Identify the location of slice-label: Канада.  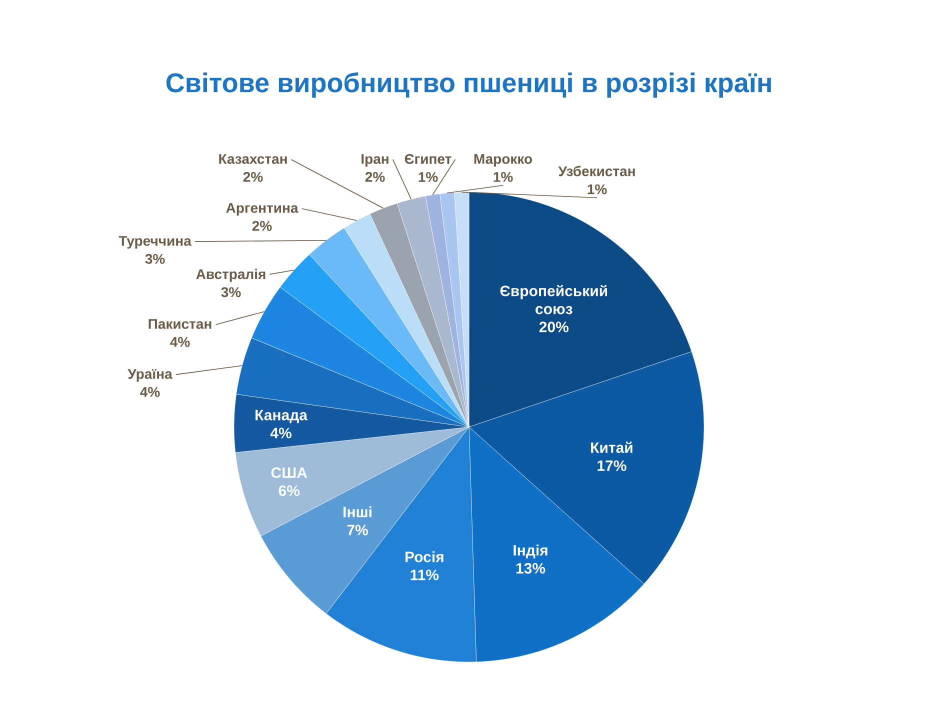
(282, 417).